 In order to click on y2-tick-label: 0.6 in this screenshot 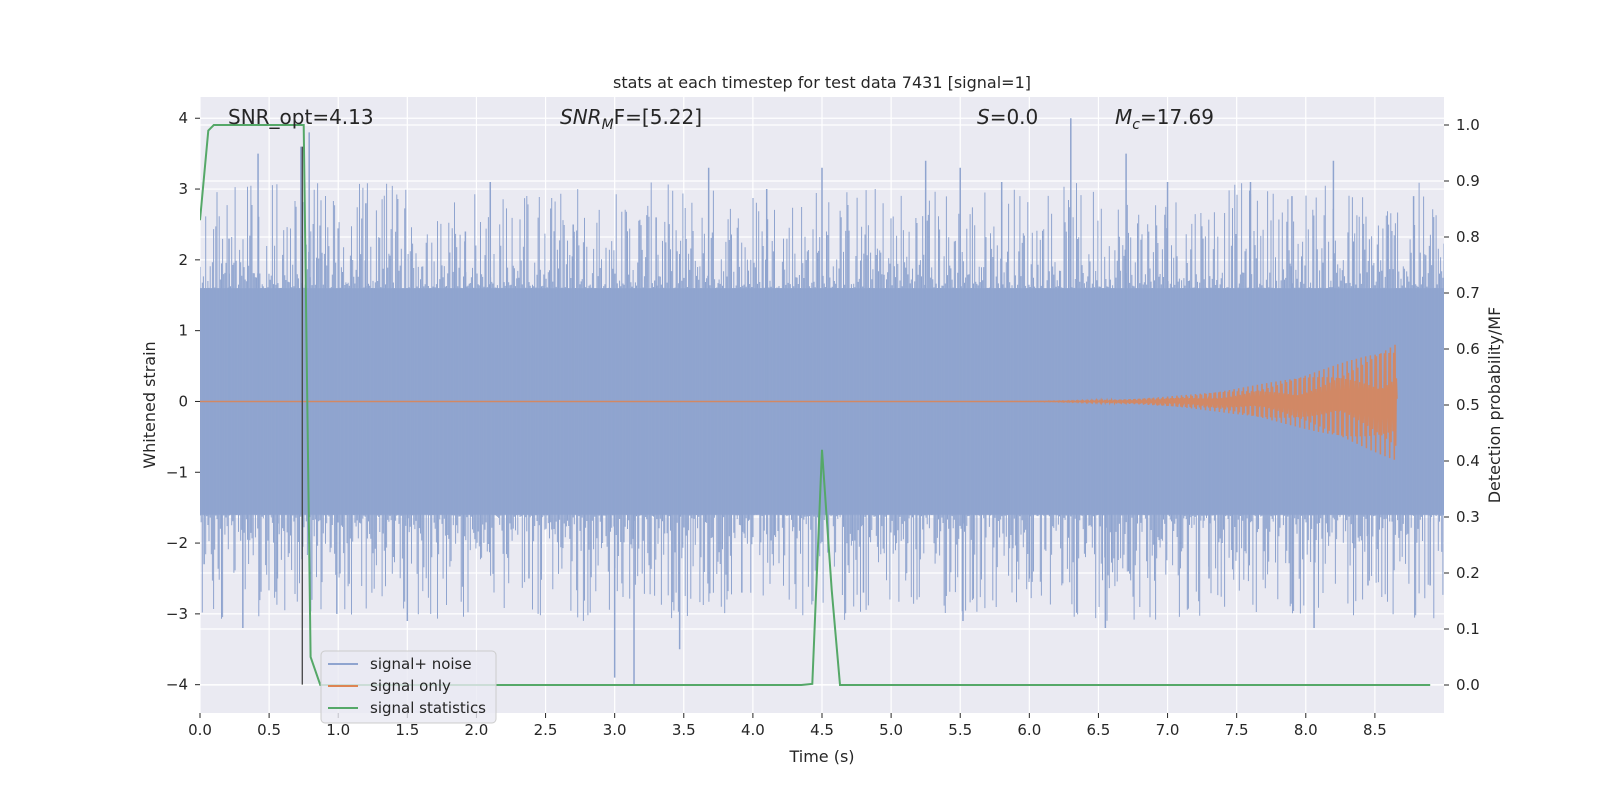, I will do `click(1468, 349)`.